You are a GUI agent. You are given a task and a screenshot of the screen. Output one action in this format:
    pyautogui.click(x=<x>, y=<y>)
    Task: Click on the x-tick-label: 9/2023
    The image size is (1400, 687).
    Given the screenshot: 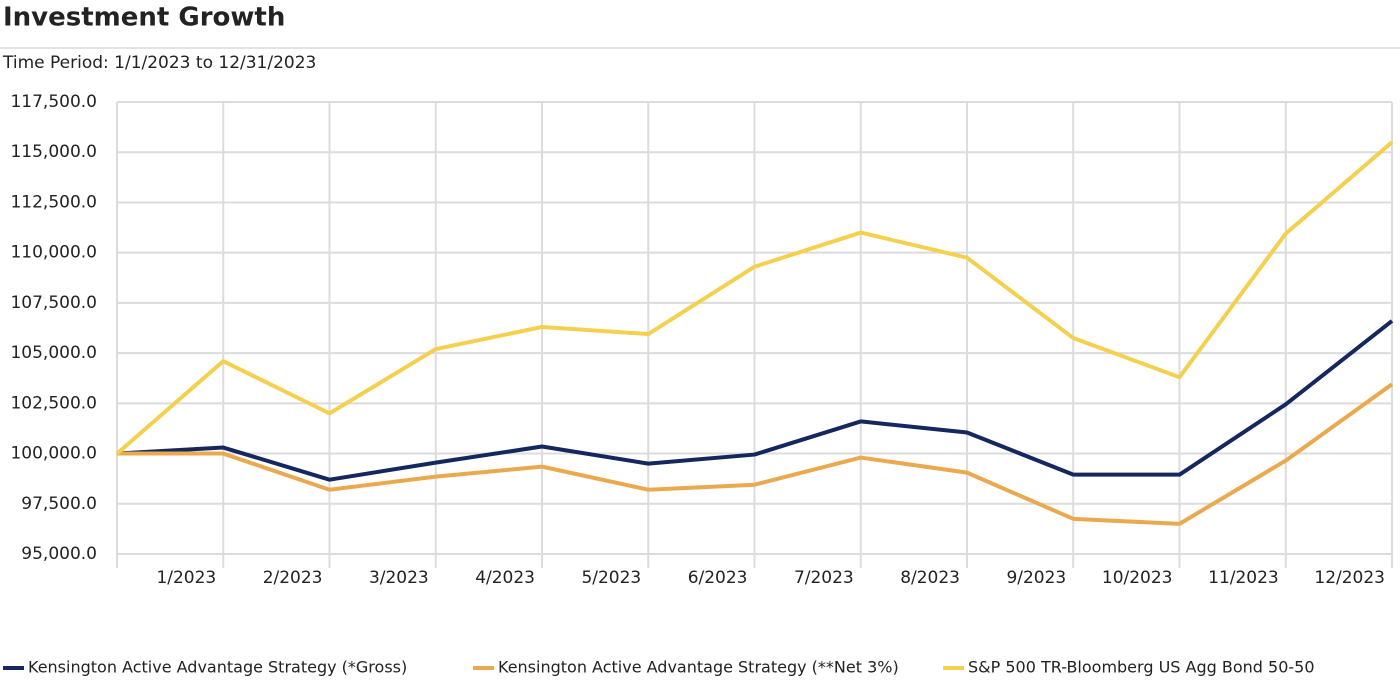 What is the action you would take?
    pyautogui.click(x=1036, y=578)
    